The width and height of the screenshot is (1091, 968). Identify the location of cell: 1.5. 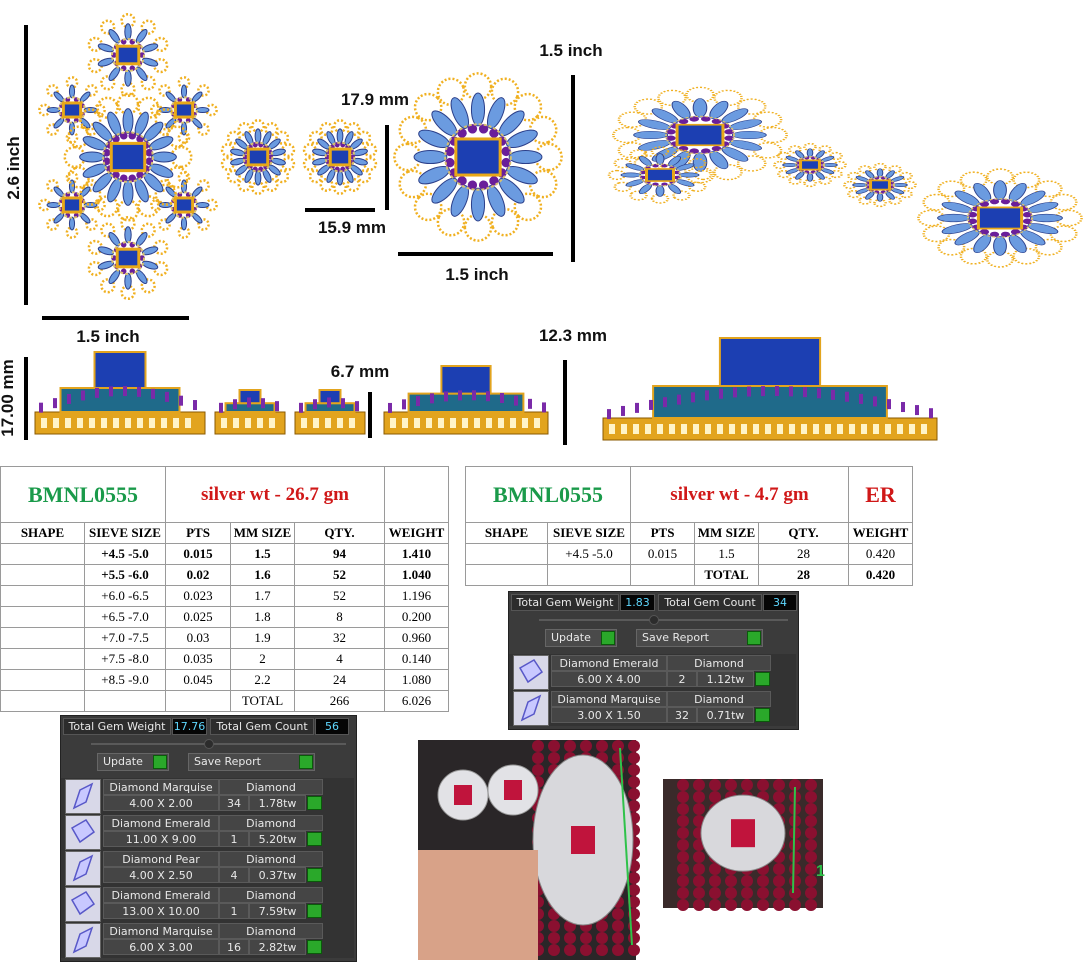
(262, 554).